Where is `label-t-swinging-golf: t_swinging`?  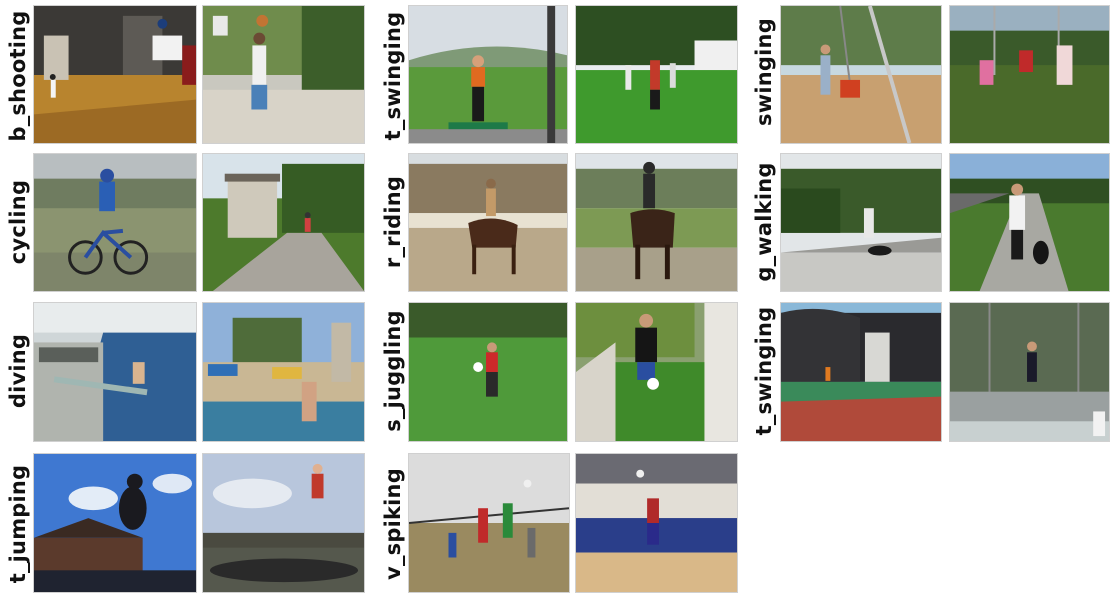
label-t-swinging-golf: t_swinging is located at coordinates (393, 76).